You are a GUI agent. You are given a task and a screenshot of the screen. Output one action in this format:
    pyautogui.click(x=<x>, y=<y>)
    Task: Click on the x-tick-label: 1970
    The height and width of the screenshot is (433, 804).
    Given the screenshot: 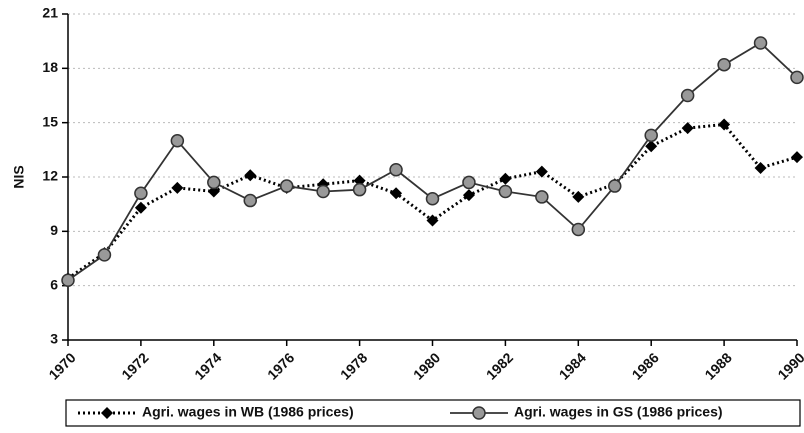 What is the action you would take?
    pyautogui.click(x=61, y=365)
    